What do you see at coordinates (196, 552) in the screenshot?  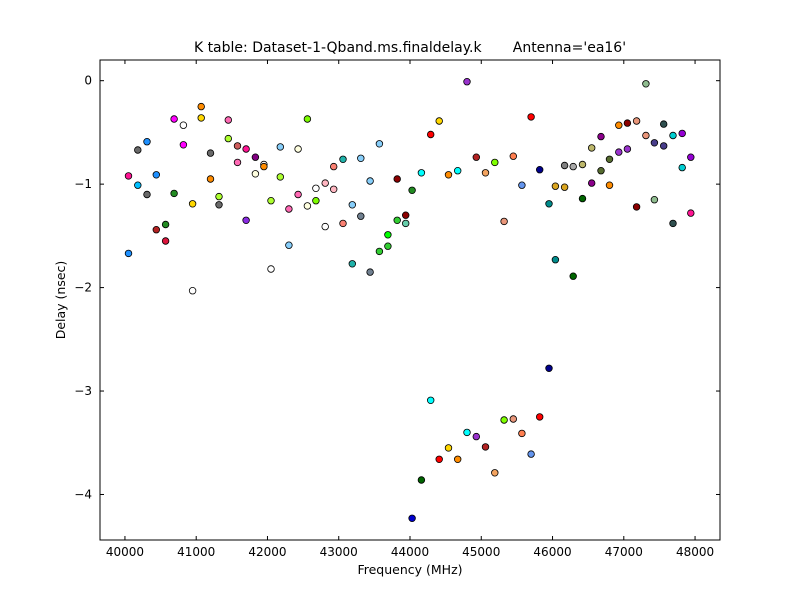 I see `x-tick-label: 41000` at bounding box center [196, 552].